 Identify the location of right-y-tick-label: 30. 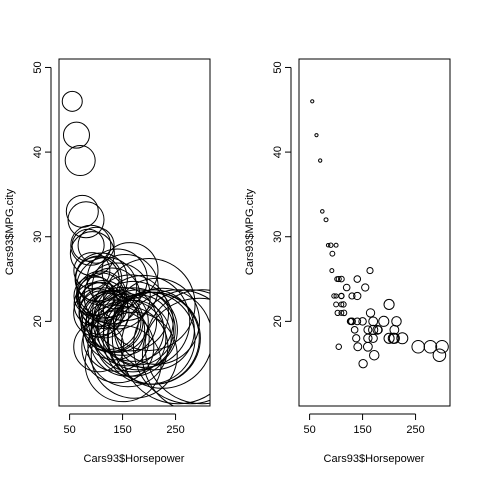
(278, 237).